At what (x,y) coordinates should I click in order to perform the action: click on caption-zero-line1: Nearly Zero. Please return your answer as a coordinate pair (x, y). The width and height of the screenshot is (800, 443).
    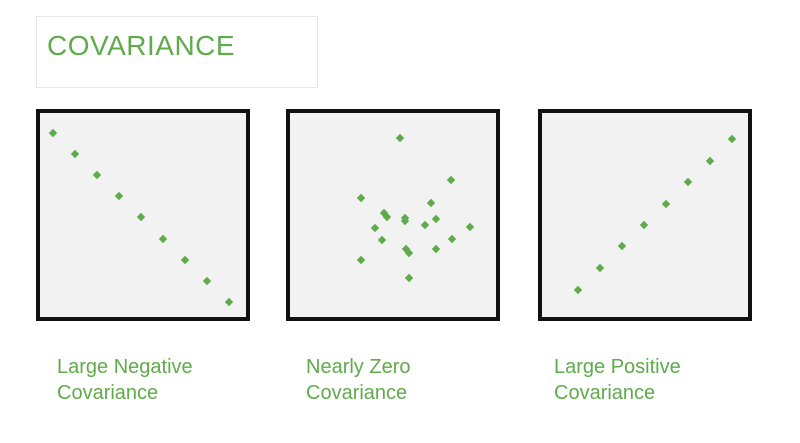
    Looking at the image, I should click on (358, 367).